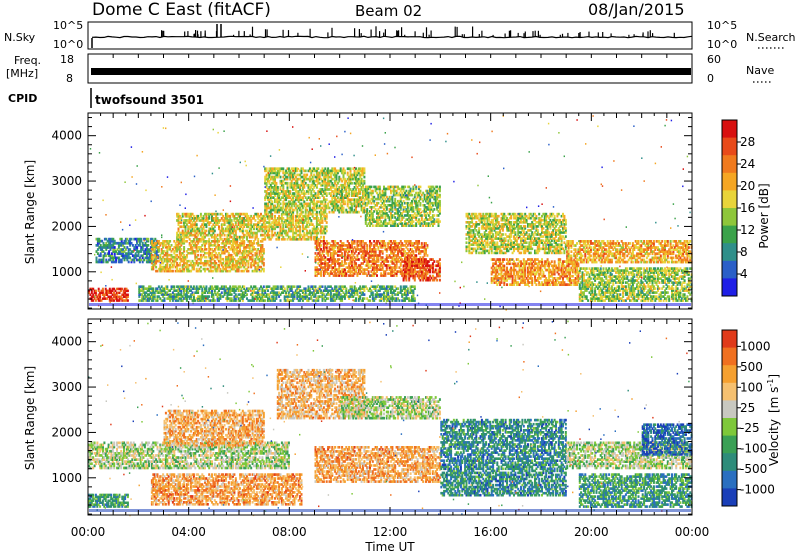  I want to click on nave-label: Nave, so click(760, 70).